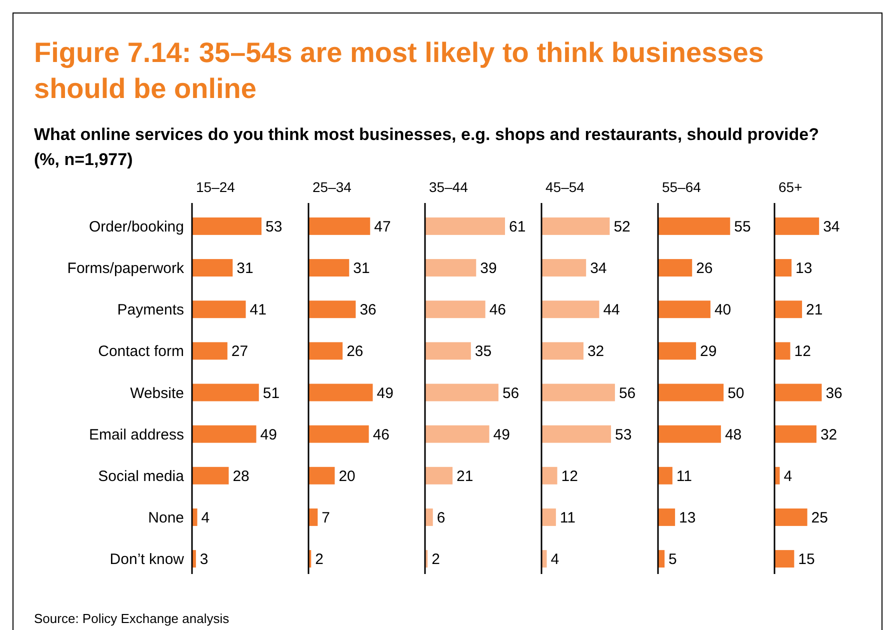  What do you see at coordinates (687, 517) in the screenshot?
I see `data-label: 13` at bounding box center [687, 517].